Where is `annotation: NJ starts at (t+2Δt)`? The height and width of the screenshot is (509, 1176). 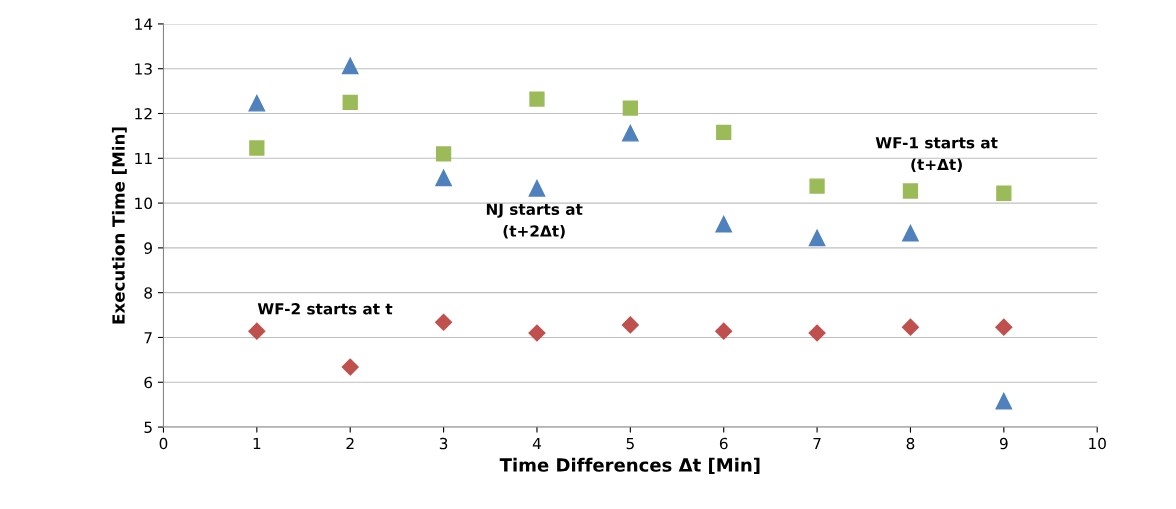 annotation: NJ starts at (t+2Δt) is located at coordinates (534, 221).